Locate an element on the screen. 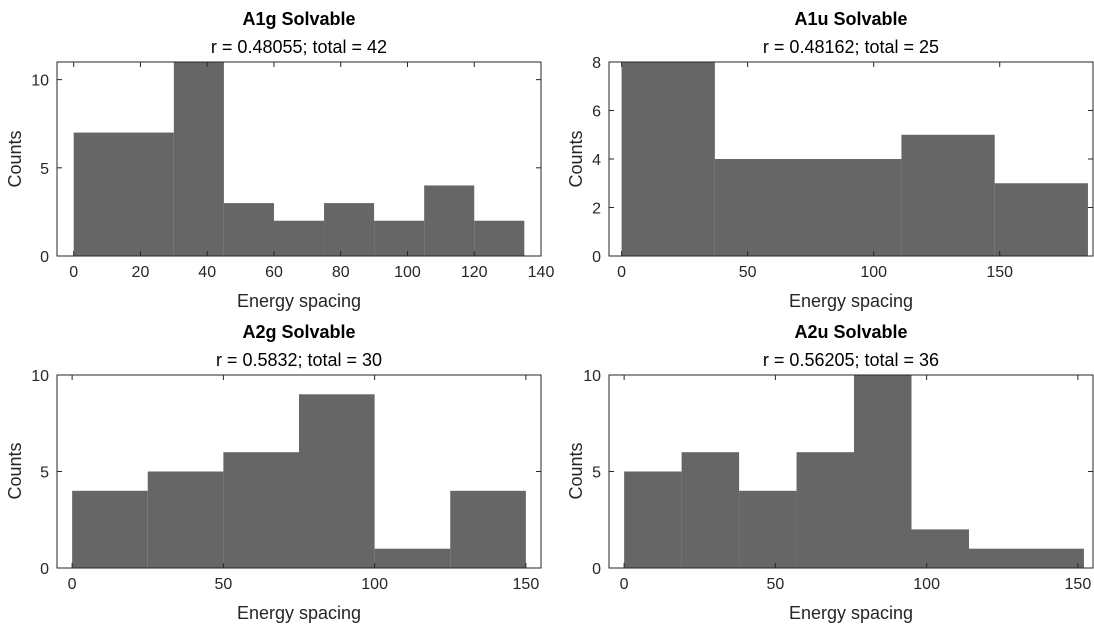  chart-subtitle: r = 0.48162; total = 25 is located at coordinates (851, 47).